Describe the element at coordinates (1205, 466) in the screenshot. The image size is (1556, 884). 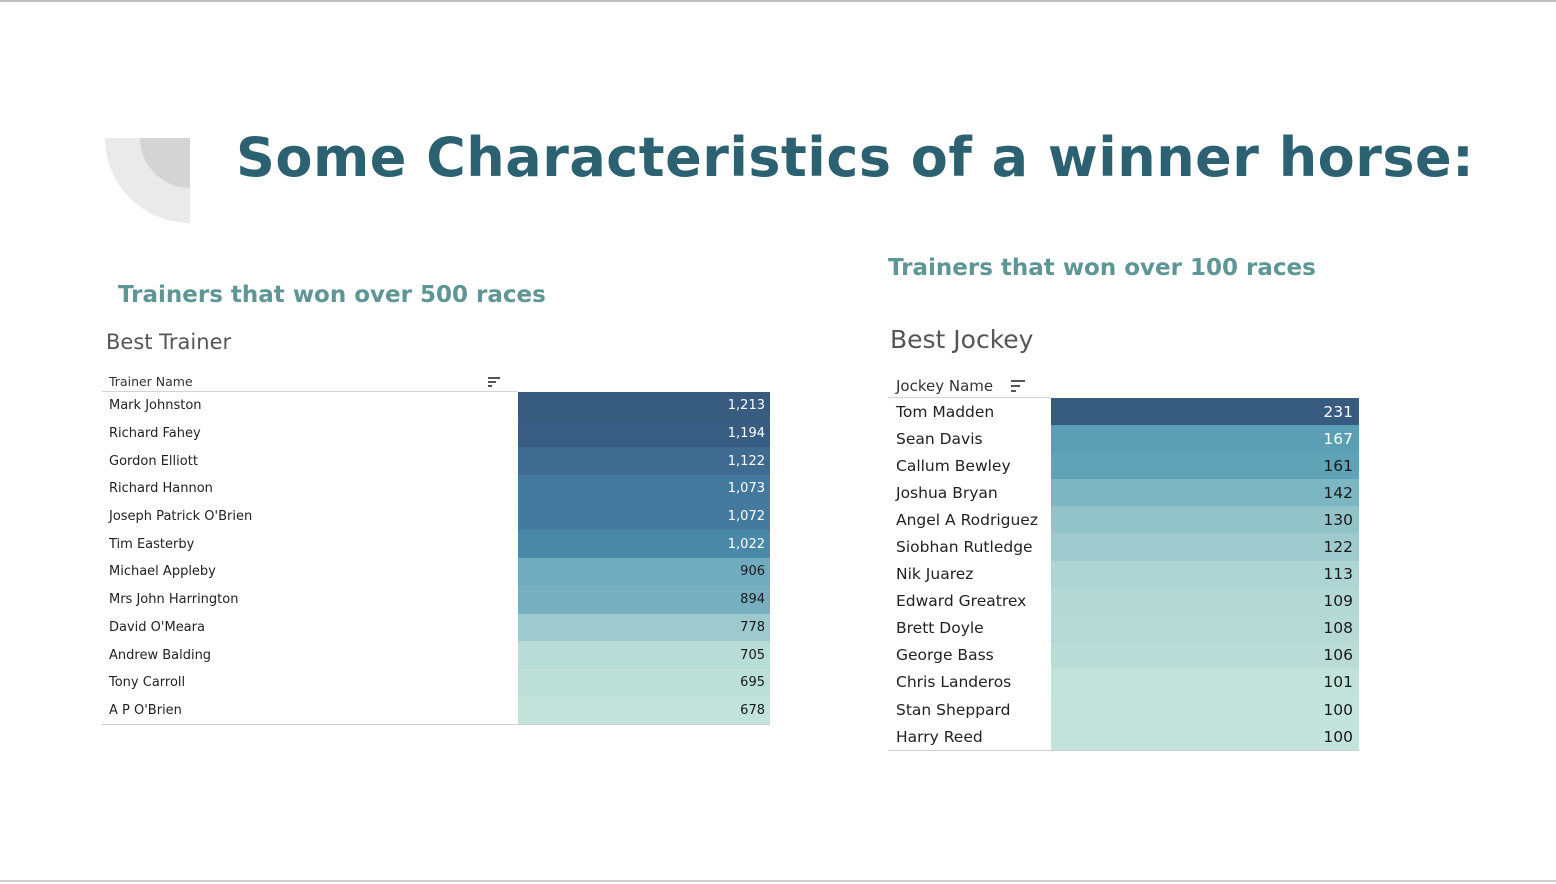
I see `wins-value-cell: 161` at that location.